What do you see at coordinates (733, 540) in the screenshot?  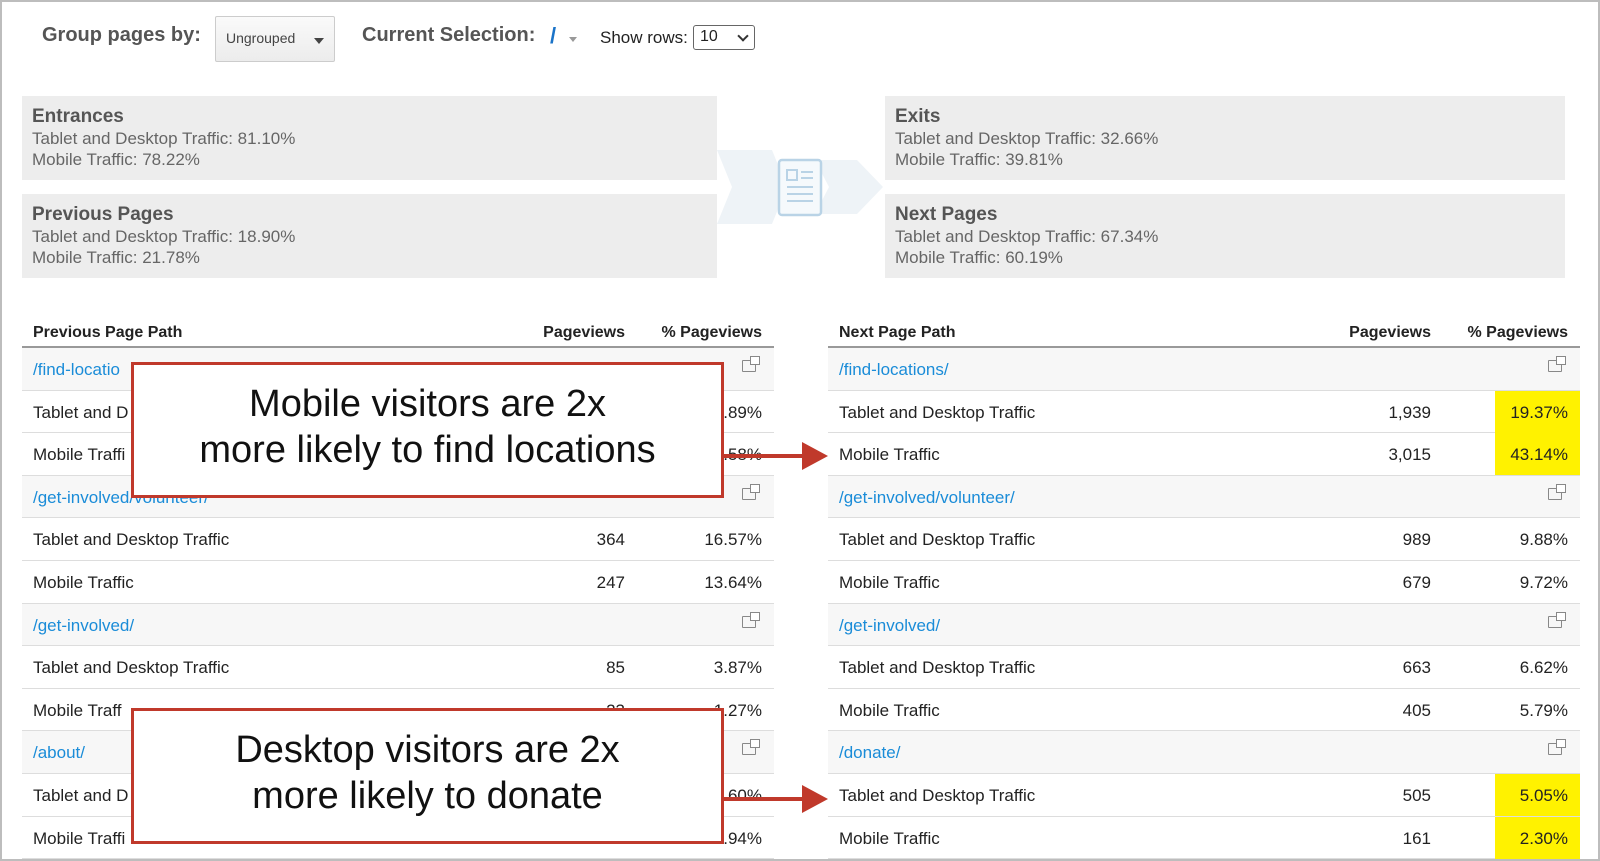 I see `percent-pageviews-value: 16.57%` at bounding box center [733, 540].